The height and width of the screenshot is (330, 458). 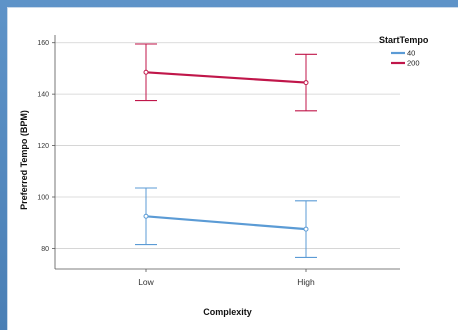 I want to click on y-tick-label-140: 140, so click(x=43, y=95).